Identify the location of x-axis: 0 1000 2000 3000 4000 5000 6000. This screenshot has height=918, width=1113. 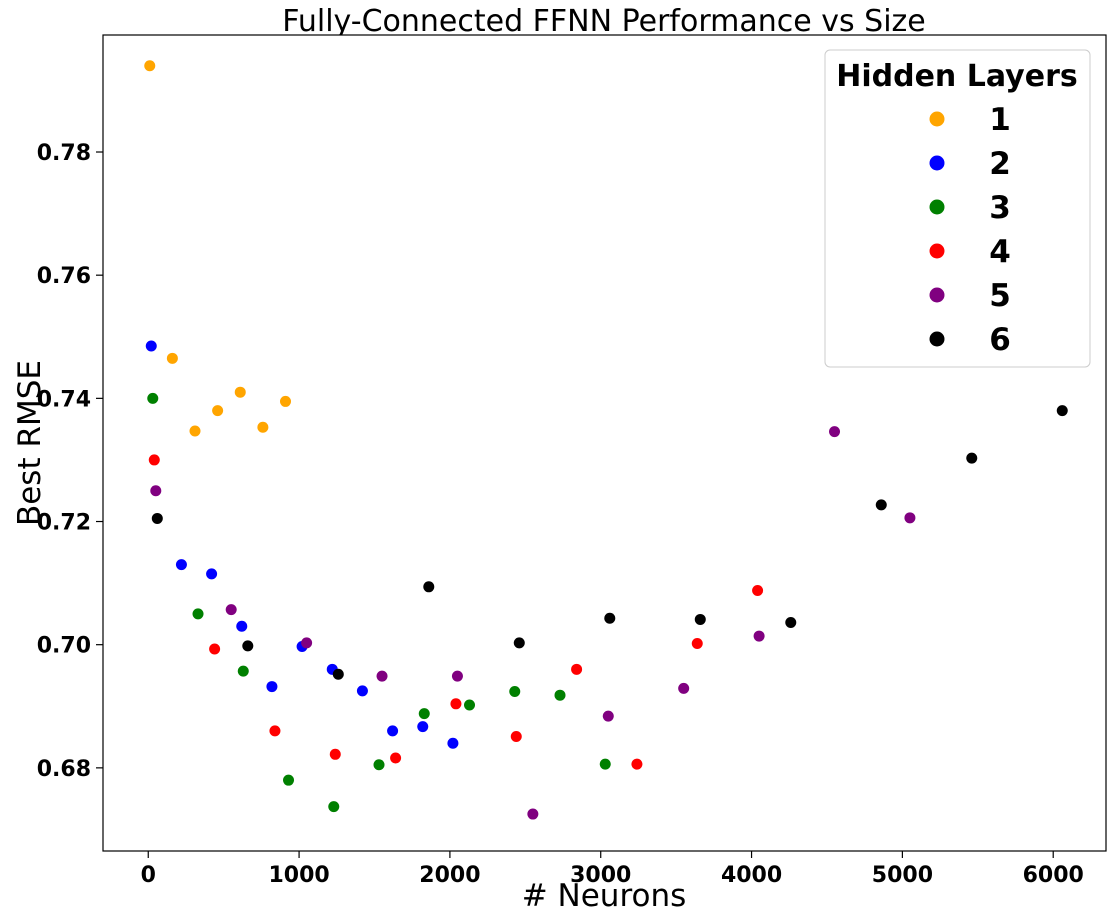
(612, 869).